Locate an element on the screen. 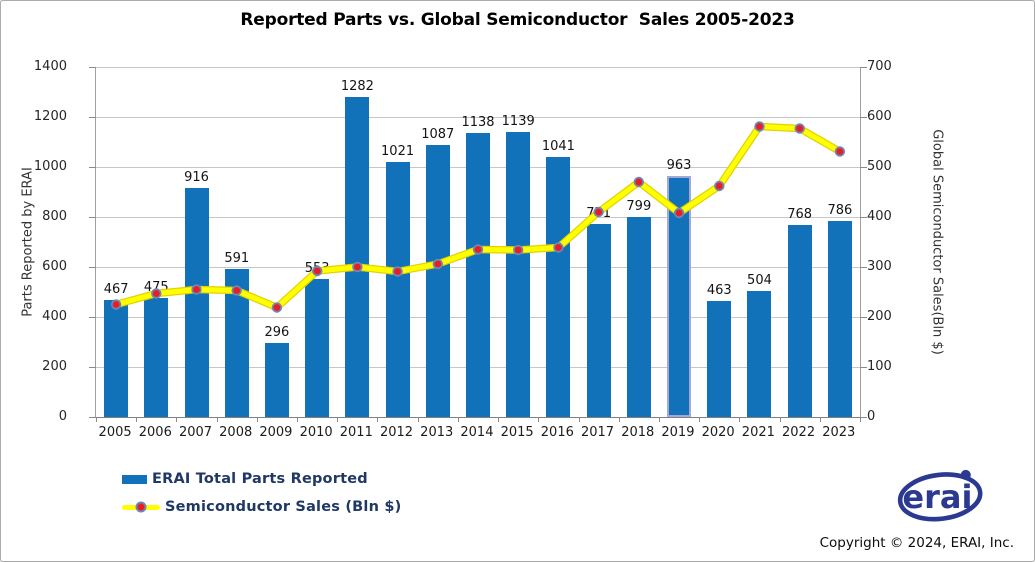  bar-2014 is located at coordinates (478, 274).